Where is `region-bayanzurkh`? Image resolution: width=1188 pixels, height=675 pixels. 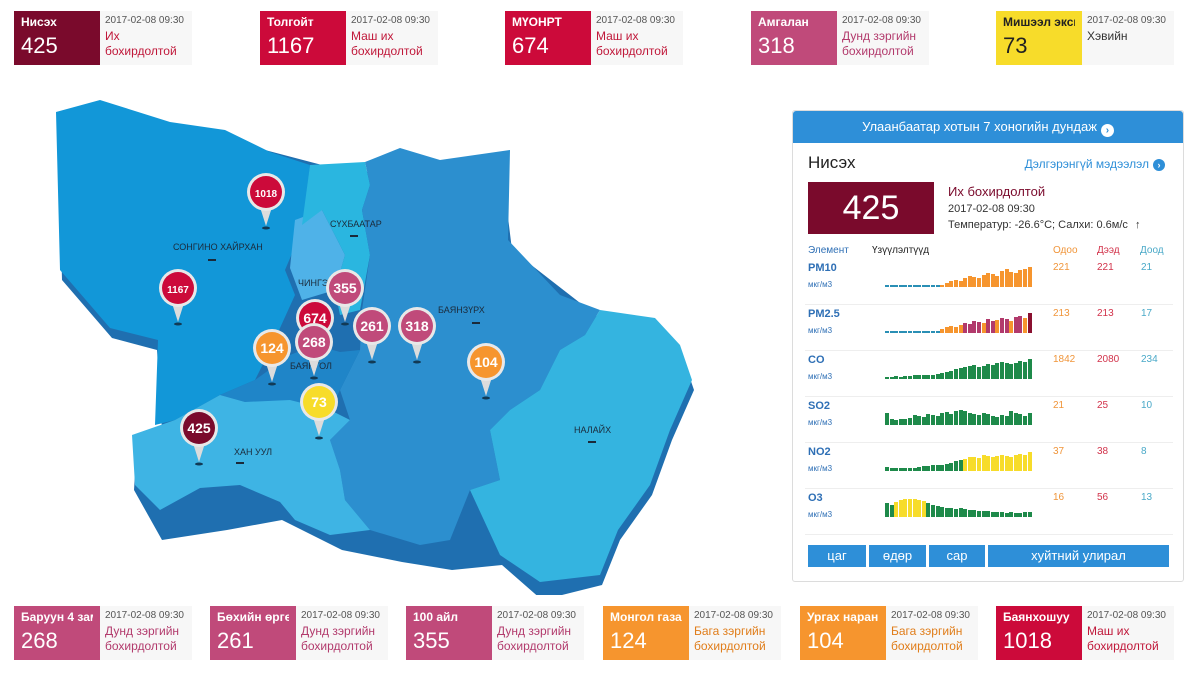 region-bayanzurkh is located at coordinates (465, 346).